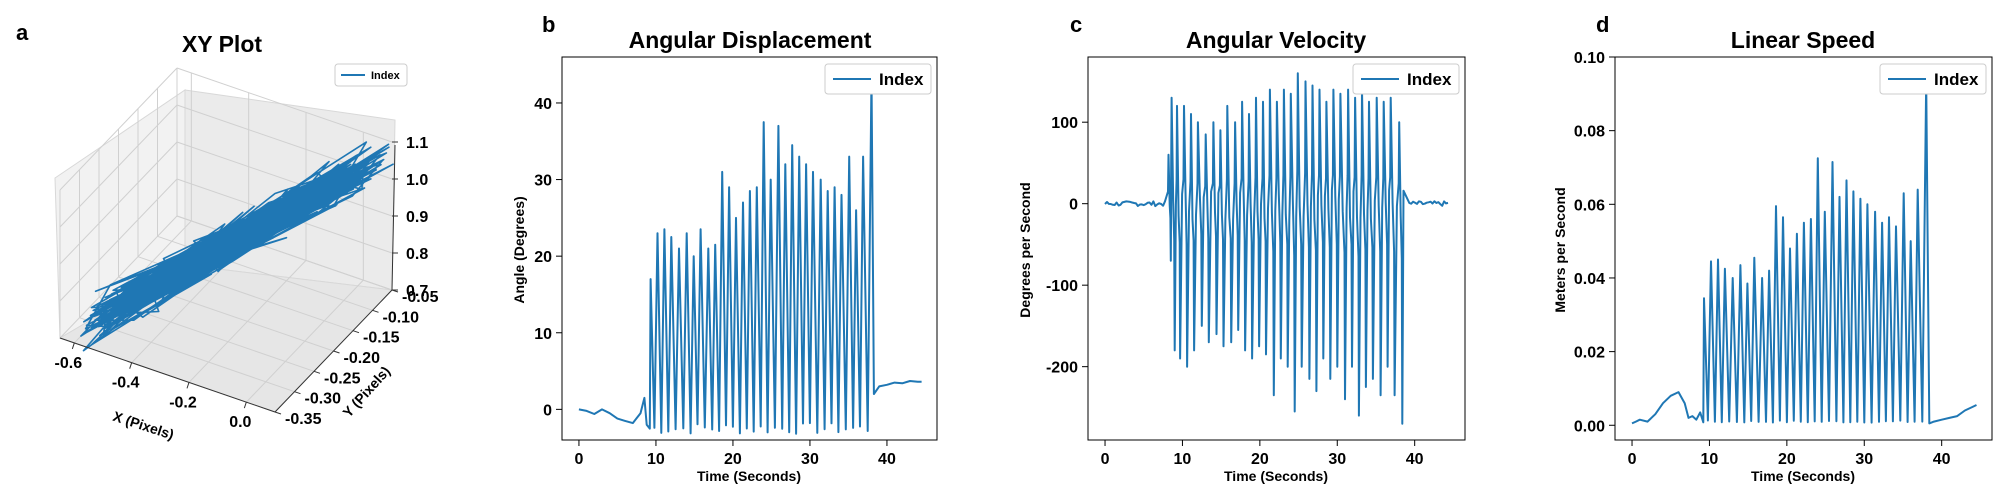  What do you see at coordinates (69, 363) in the screenshot?
I see `x-tick-label: -0.6` at bounding box center [69, 363].